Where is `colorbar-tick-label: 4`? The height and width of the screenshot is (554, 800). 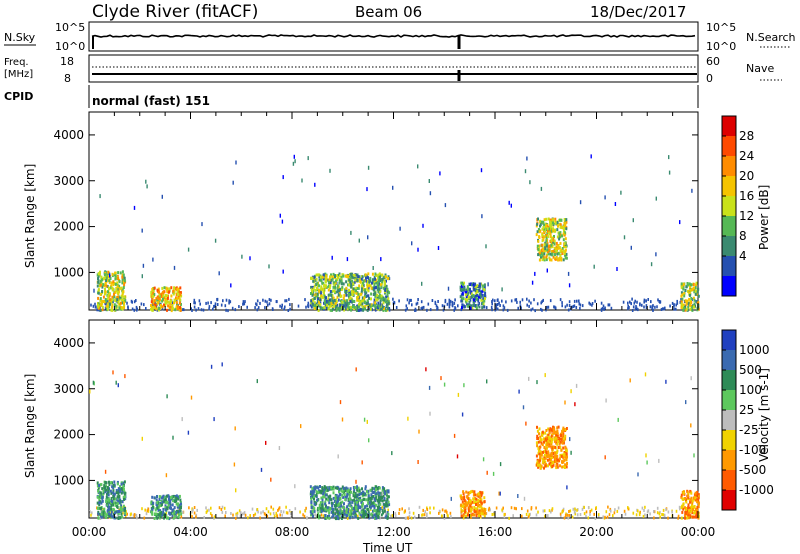
colorbar-tick-label: 4 is located at coordinates (743, 256).